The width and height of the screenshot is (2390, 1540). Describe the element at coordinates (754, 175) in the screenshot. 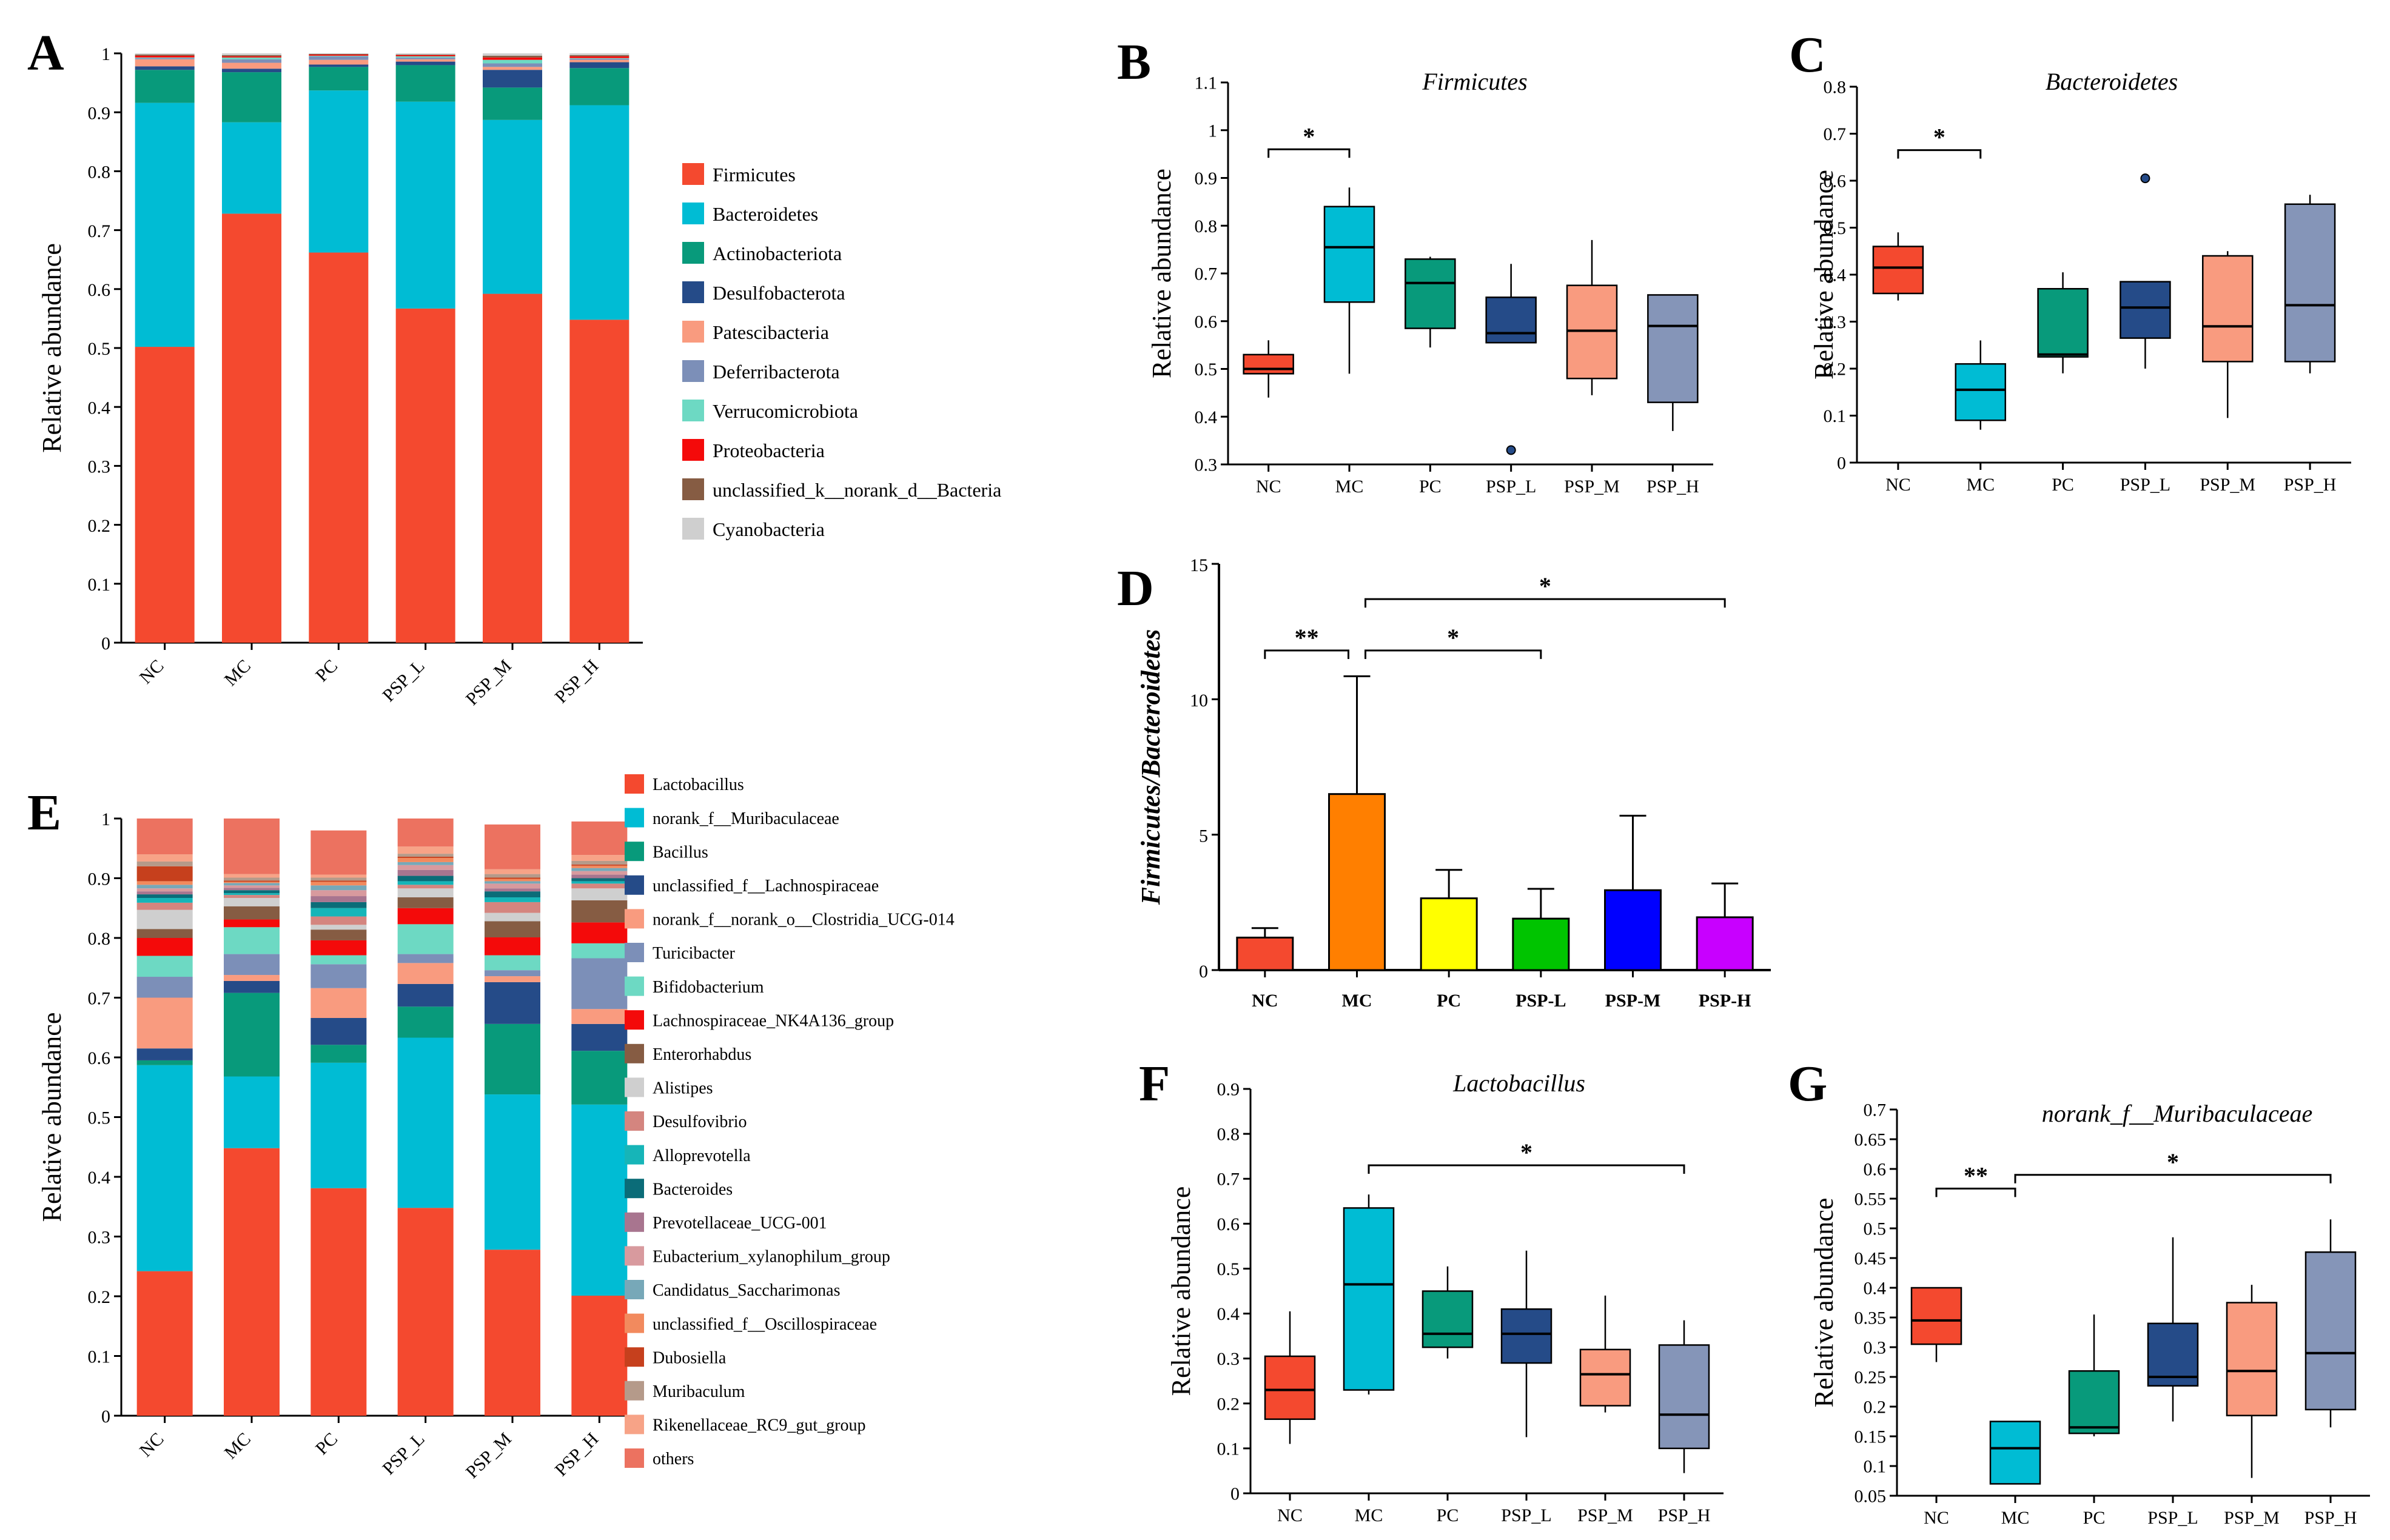

I see `legend-label-0: Firmicutes` at that location.